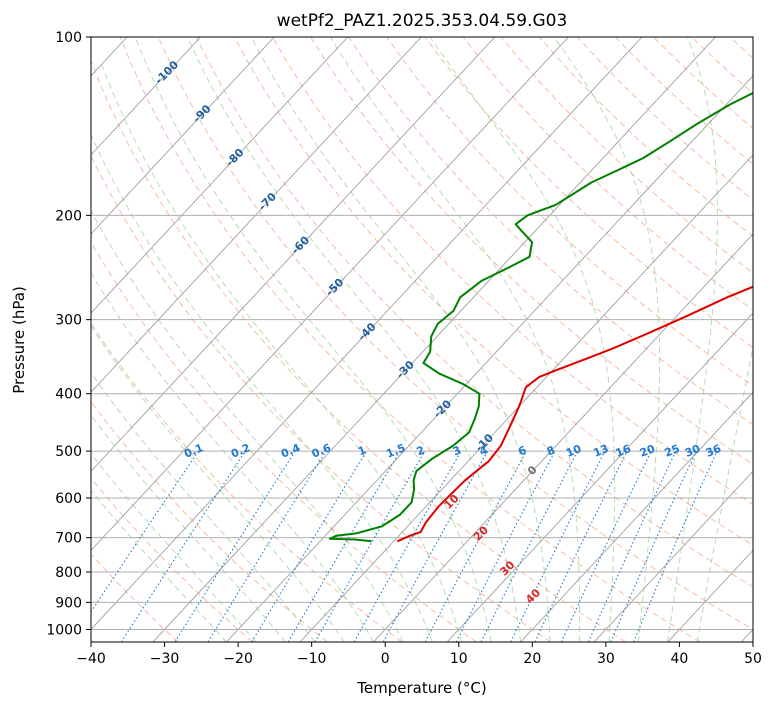  Describe the element at coordinates (422, 21) in the screenshot. I see `chart-title: wetPf2_PAZ1.2025.353.04.59.G03` at that location.